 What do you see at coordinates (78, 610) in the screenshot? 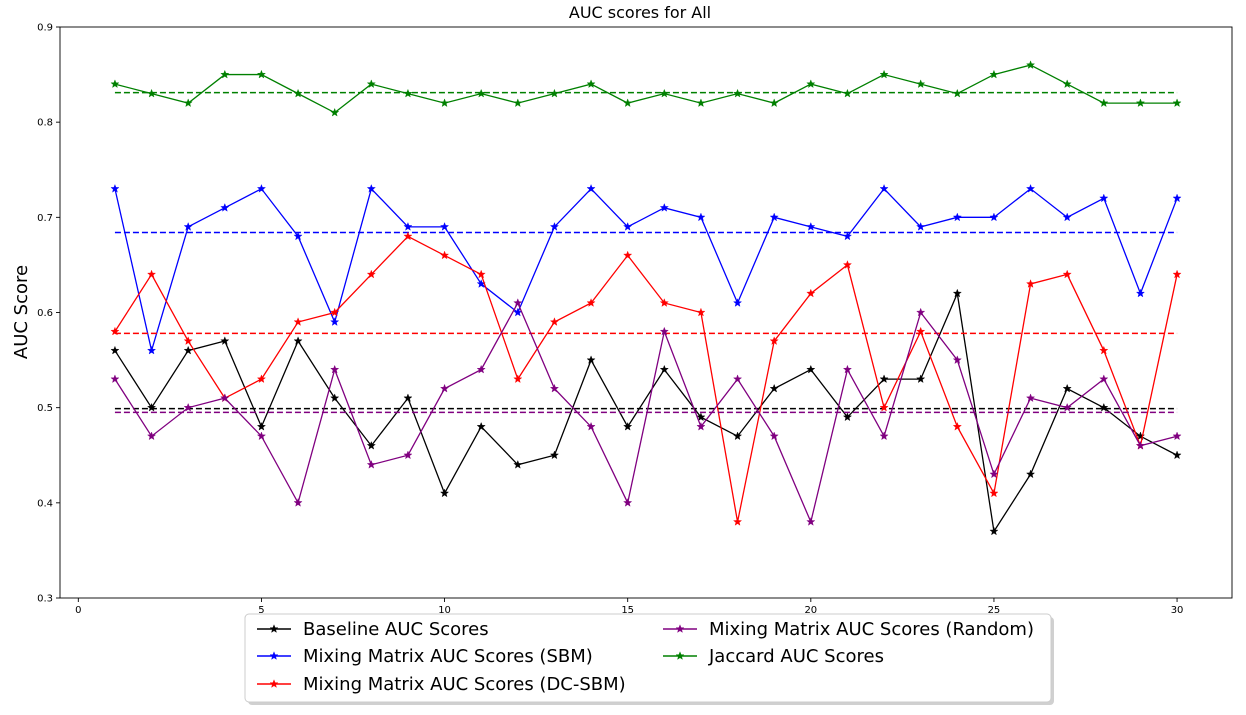
I see `x-tick-label: 0` at bounding box center [78, 610].